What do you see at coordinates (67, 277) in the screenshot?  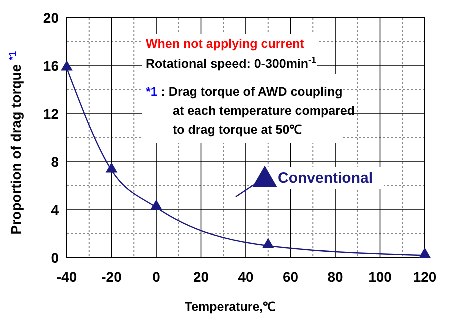 I see `x-tick-label: -40` at bounding box center [67, 277].